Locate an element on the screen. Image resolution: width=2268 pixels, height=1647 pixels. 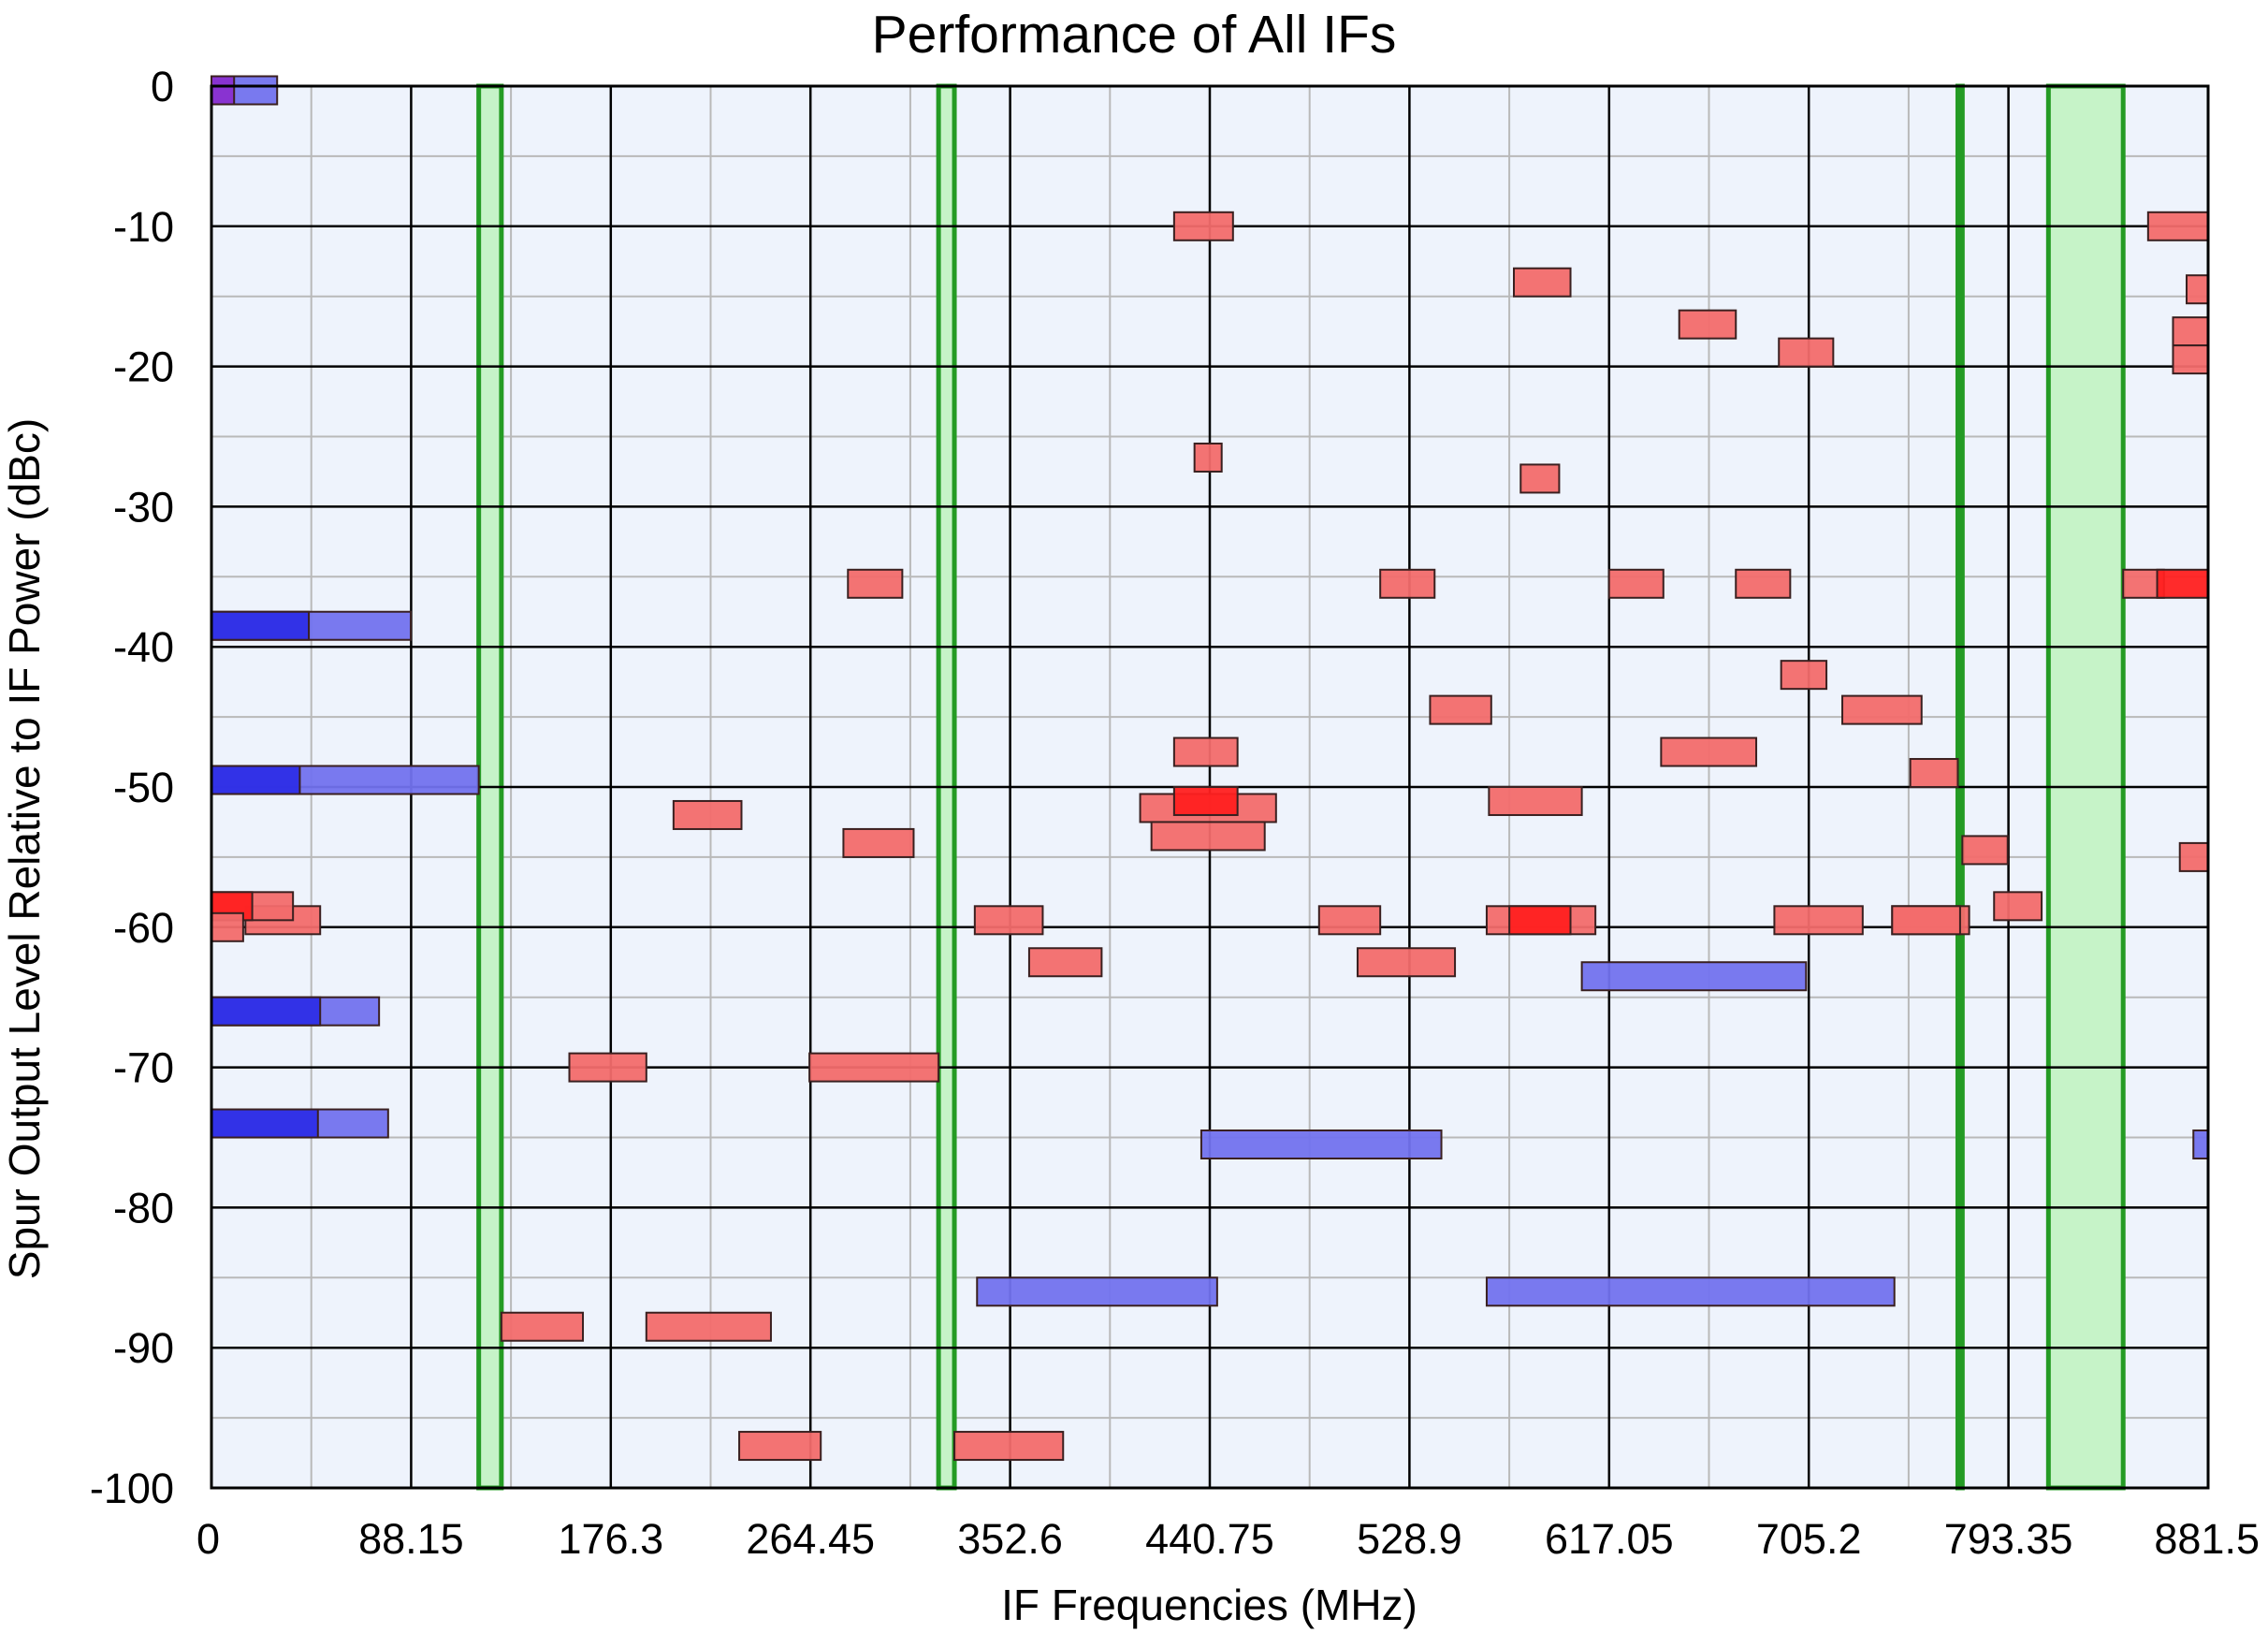
y-tick-label: -60 is located at coordinates (144, 928).